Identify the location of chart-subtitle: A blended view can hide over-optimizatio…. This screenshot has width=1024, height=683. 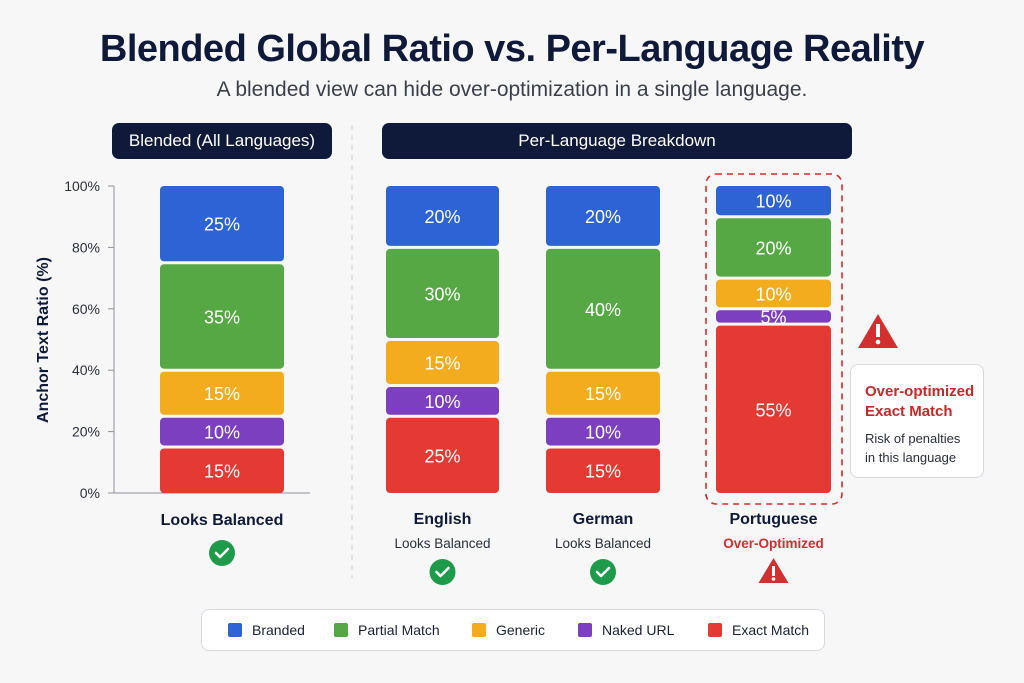
(512, 89).